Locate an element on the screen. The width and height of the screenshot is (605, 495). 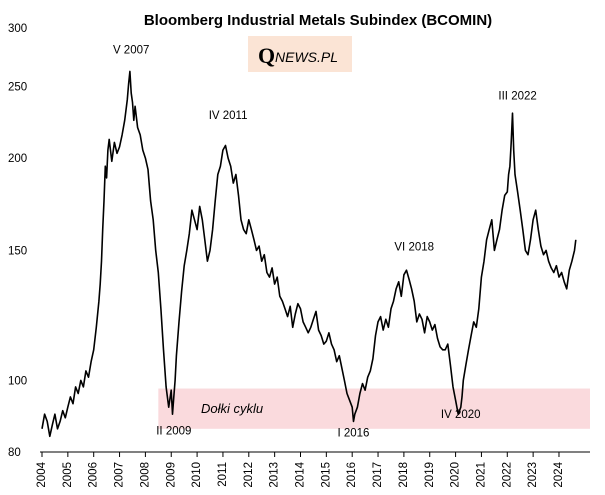
cycle-lows-label: Dołki cyklu is located at coordinates (232, 408).